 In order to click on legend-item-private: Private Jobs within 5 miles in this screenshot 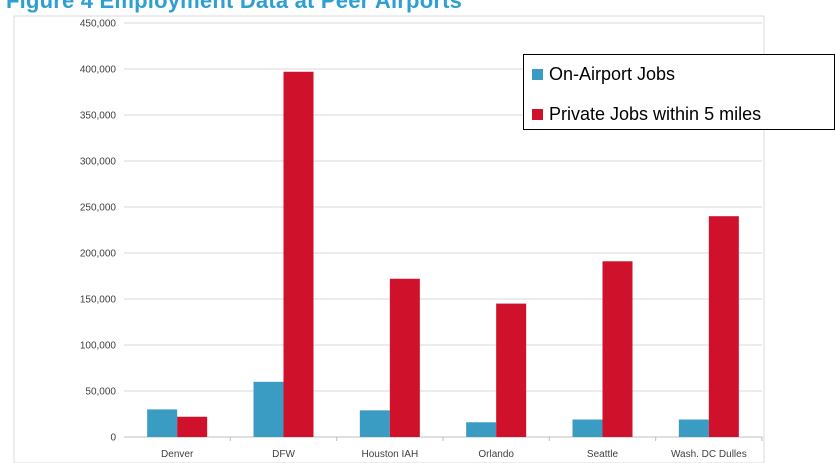, I will do `click(646, 114)`.